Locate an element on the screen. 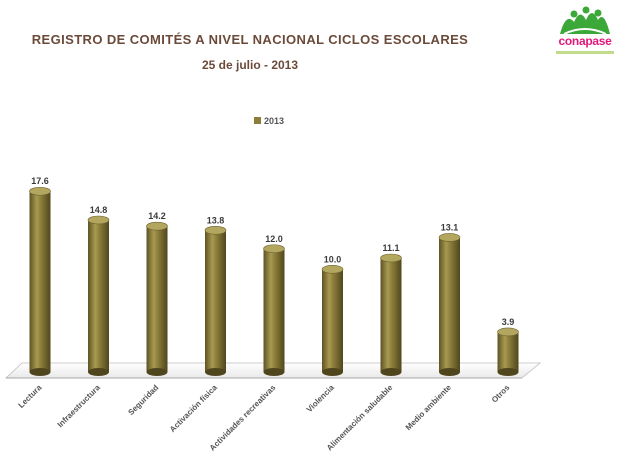 The width and height of the screenshot is (623, 465). x-tick-label: Lectura is located at coordinates (30, 396).